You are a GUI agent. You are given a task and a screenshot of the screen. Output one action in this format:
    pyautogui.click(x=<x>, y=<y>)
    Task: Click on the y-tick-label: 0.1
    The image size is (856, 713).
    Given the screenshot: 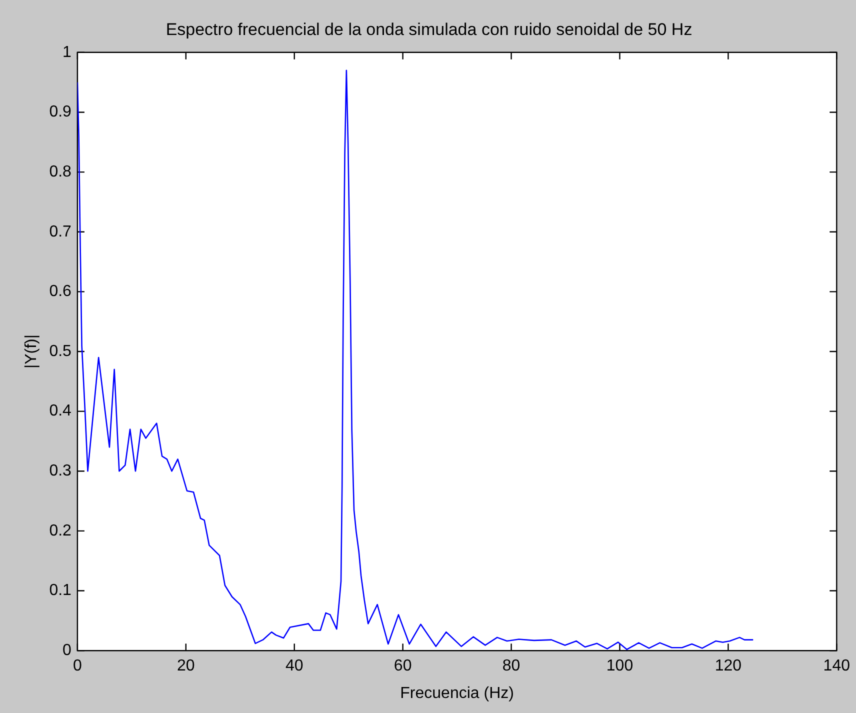 What is the action you would take?
    pyautogui.click(x=60, y=591)
    